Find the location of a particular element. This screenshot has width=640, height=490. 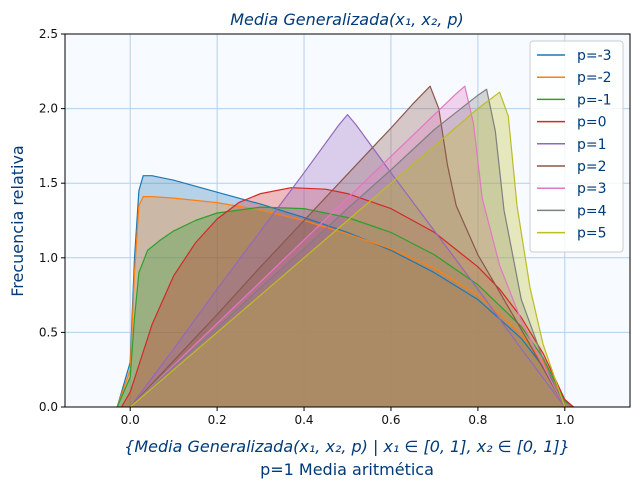

legend-label-p=5: p=5 is located at coordinates (592, 234).